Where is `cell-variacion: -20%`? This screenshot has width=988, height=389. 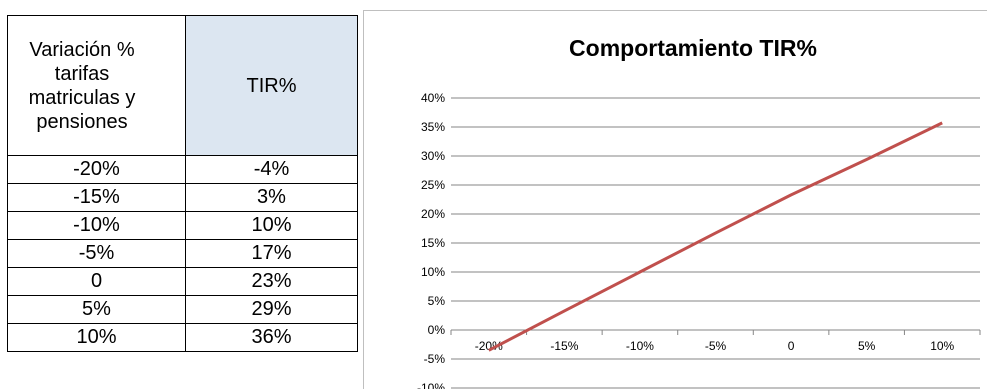
cell-variacion: -20% is located at coordinates (96, 169).